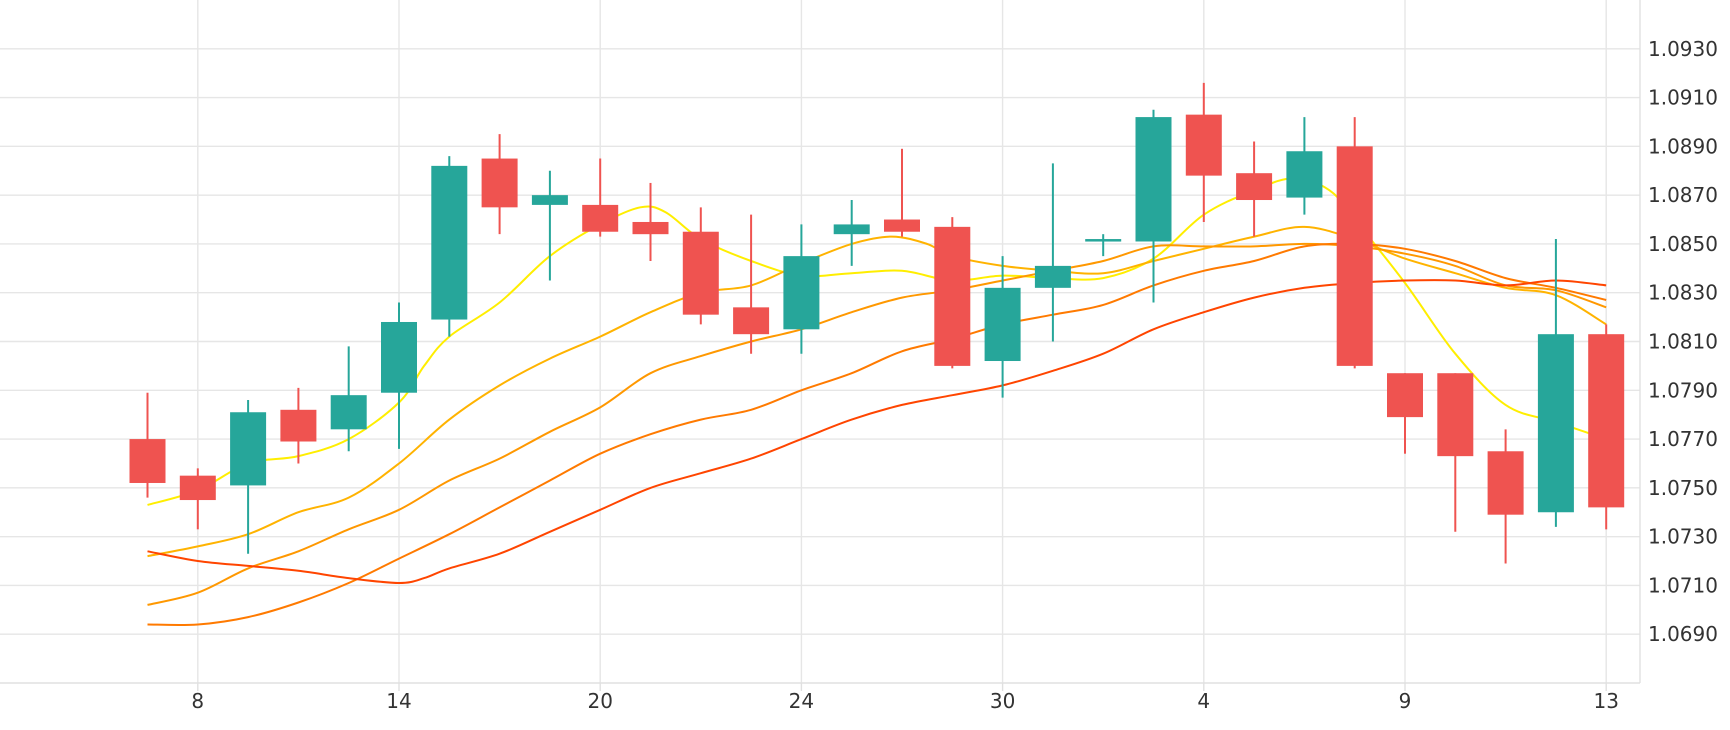  I want to click on y-tick-label: 1.0750, so click(1683, 488).